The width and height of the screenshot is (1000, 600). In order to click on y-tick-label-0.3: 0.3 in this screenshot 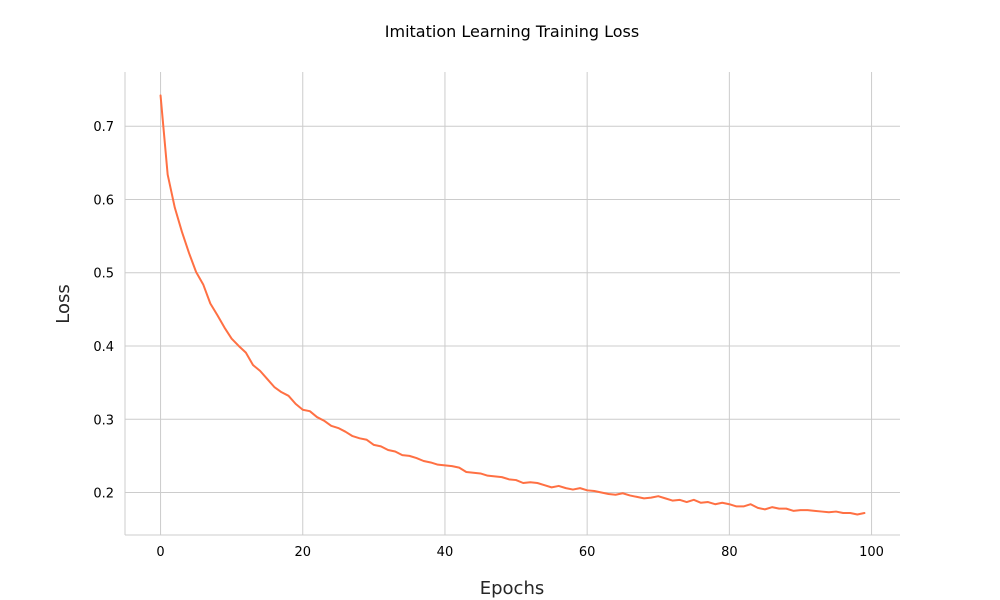, I will do `click(103, 420)`.